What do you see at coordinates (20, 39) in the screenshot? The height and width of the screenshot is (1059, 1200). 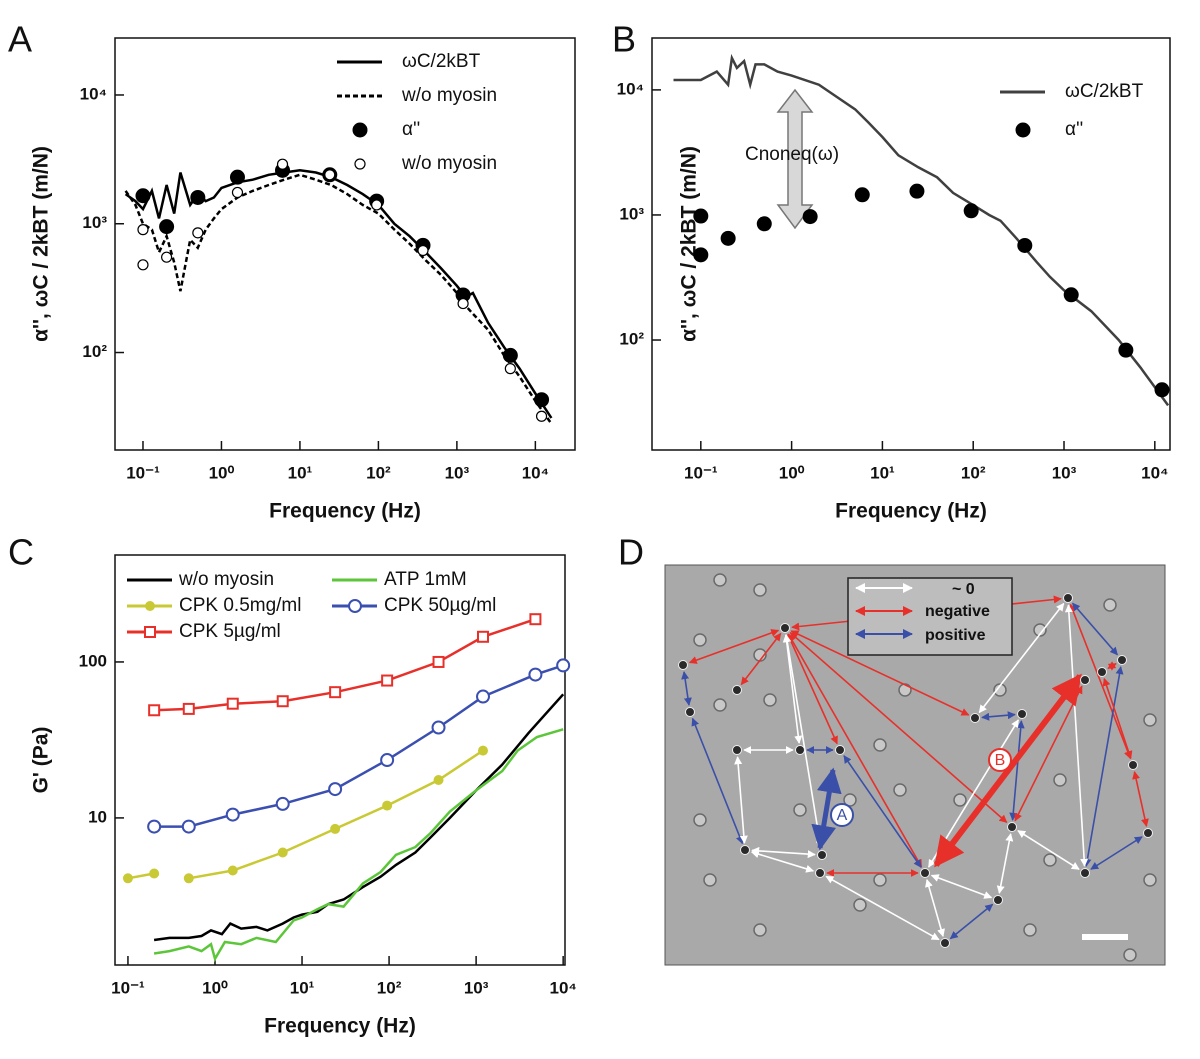 I see `panel-letter: A` at bounding box center [20, 39].